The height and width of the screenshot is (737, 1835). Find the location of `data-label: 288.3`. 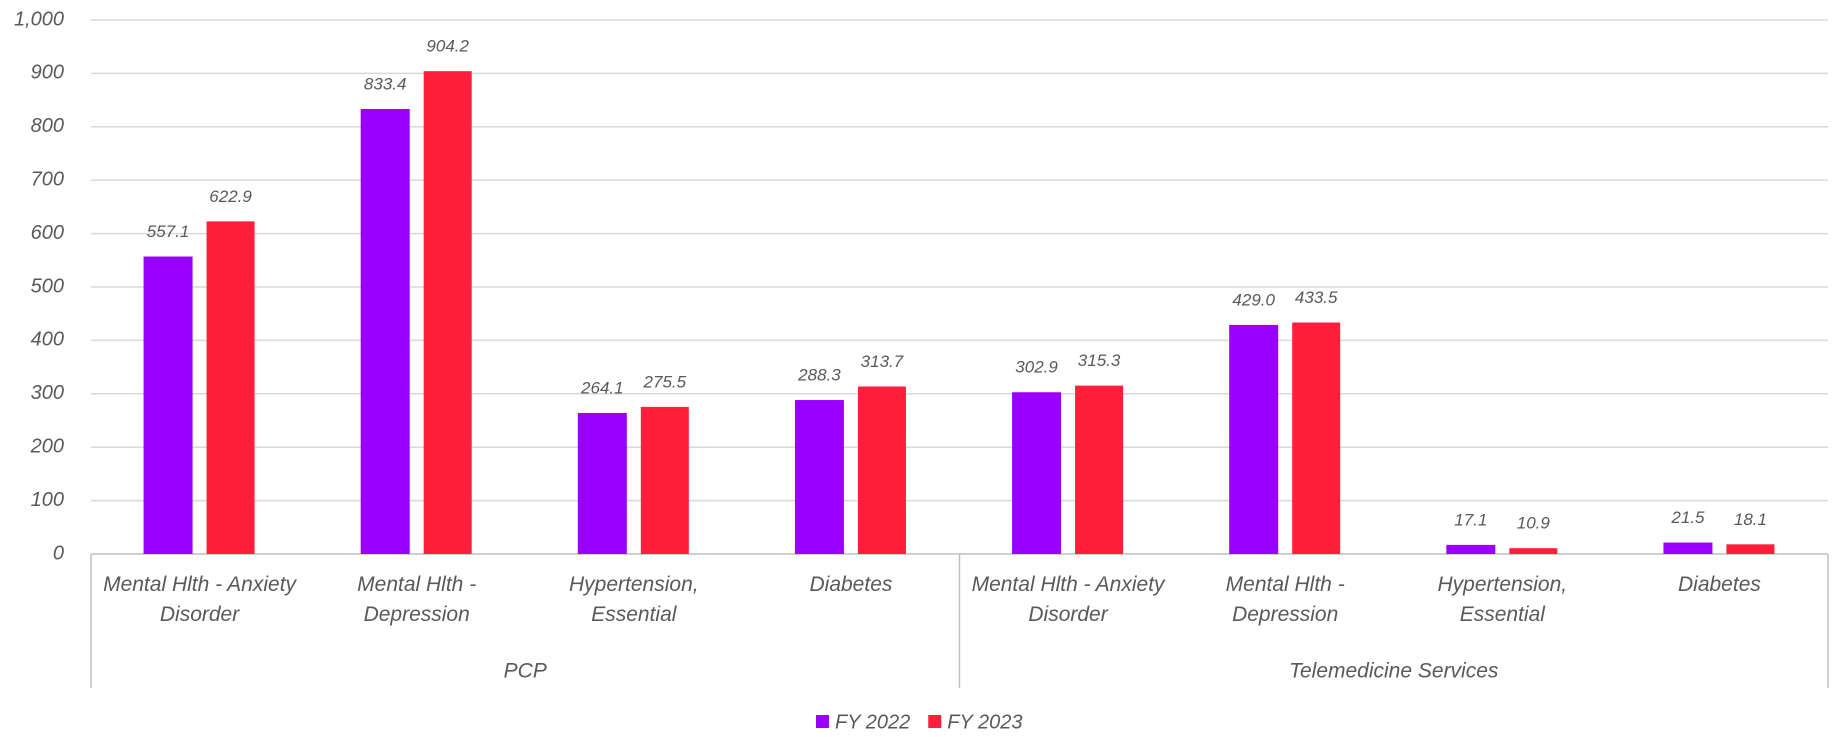

data-label: 288.3 is located at coordinates (819, 375).